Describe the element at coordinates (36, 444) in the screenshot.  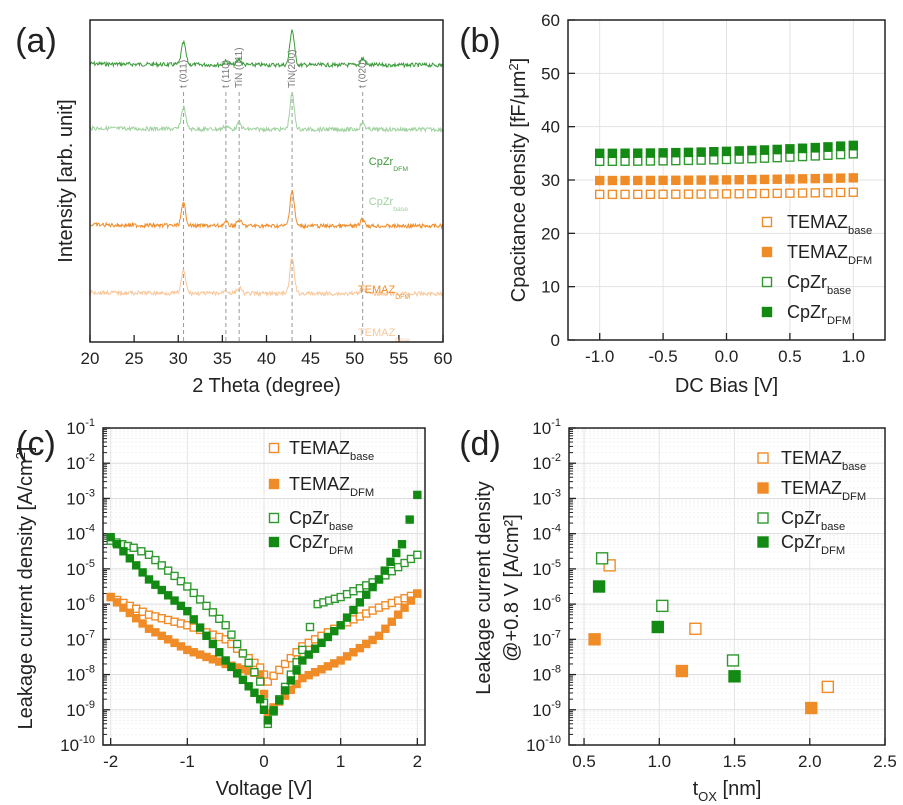
I see `panel-c-label: (c)` at that location.